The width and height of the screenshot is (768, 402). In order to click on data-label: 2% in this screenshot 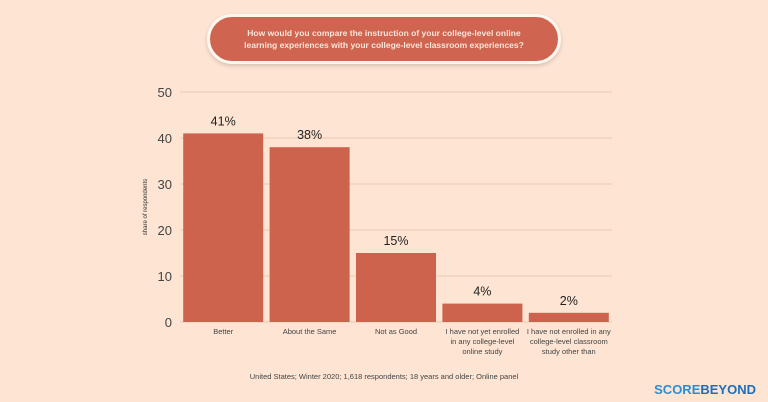, I will do `click(569, 301)`.